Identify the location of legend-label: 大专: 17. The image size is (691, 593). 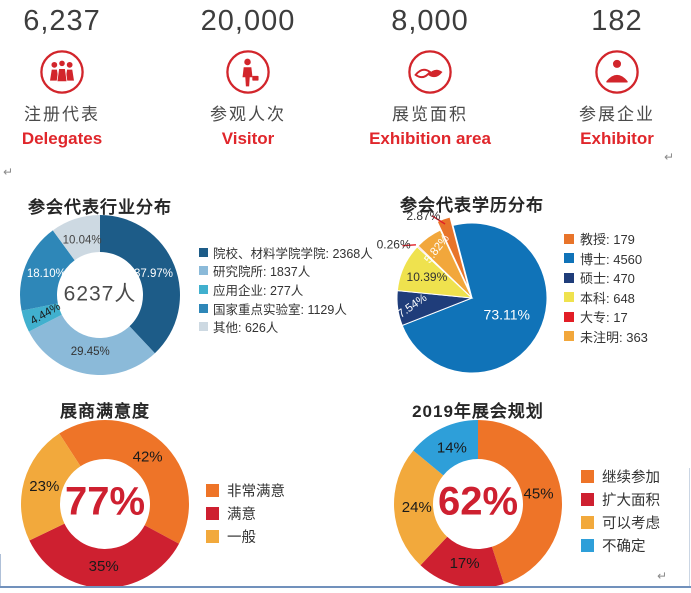
(604, 318).